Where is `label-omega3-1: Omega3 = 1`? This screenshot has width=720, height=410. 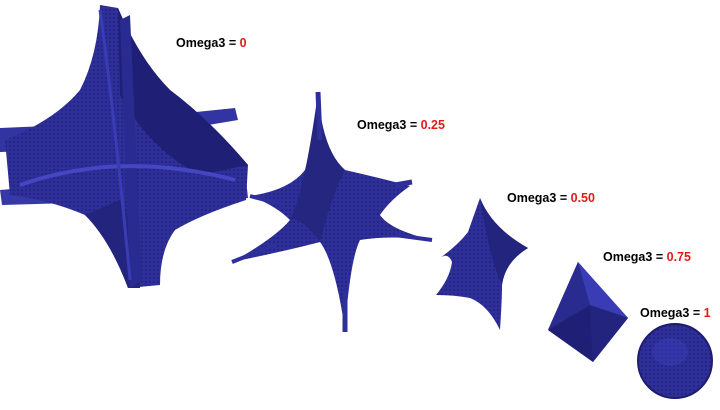 label-omega3-1: Omega3 = 1 is located at coordinates (675, 313).